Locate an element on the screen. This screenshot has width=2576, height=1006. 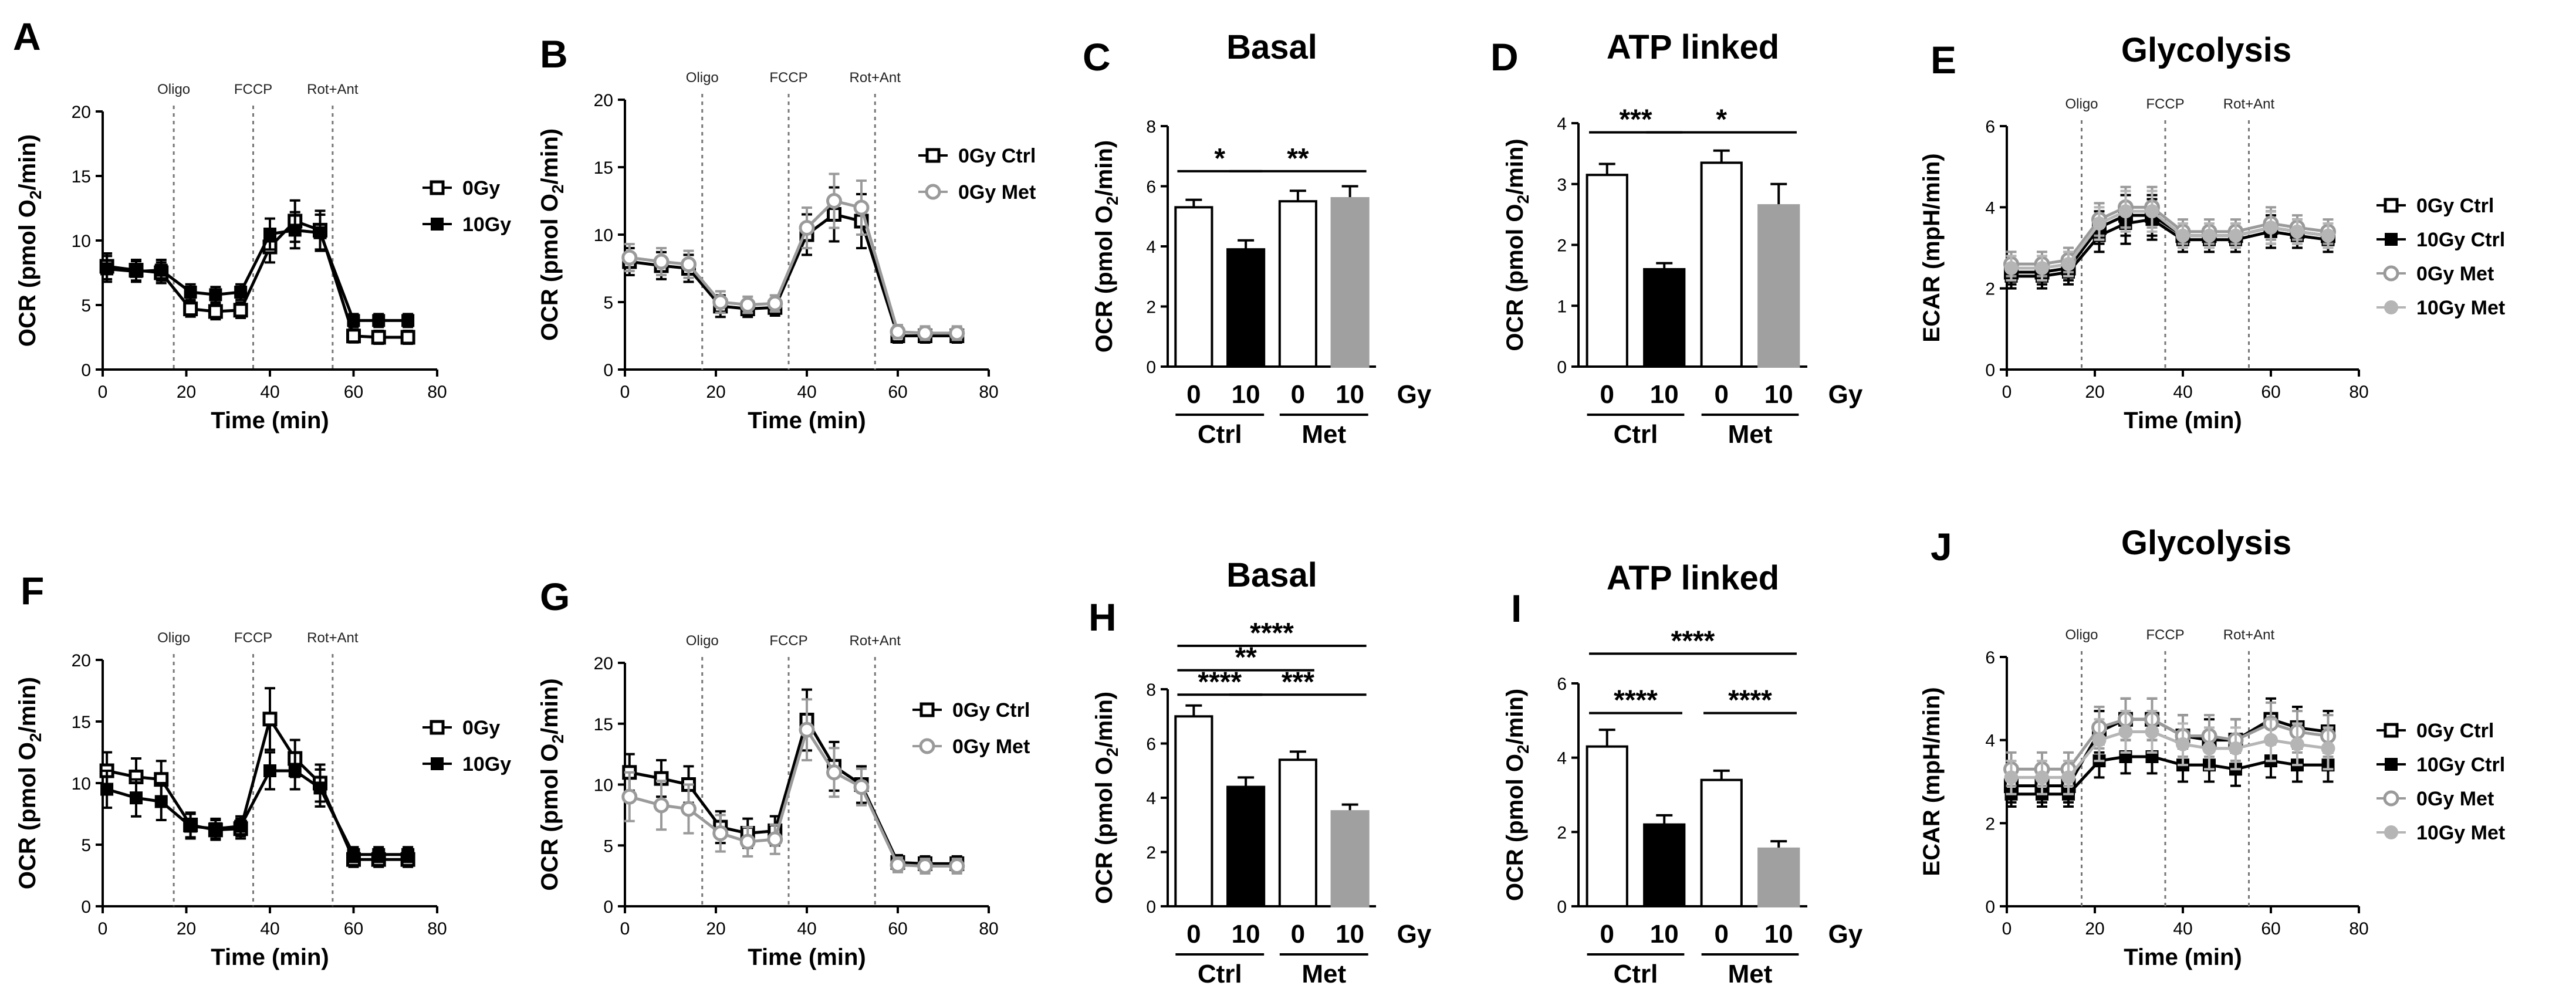
unit-label: Gy is located at coordinates (1845, 394).